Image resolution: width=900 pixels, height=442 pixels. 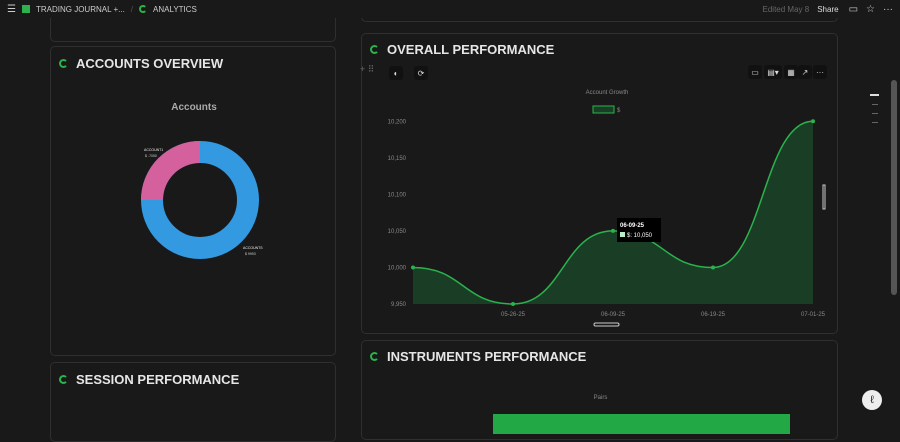 What do you see at coordinates (202, 200) in the screenshot?
I see `accounts-donut-chart: ACCOUNT1 $ -7050 ACCOUNTS $ 9993` at bounding box center [202, 200].